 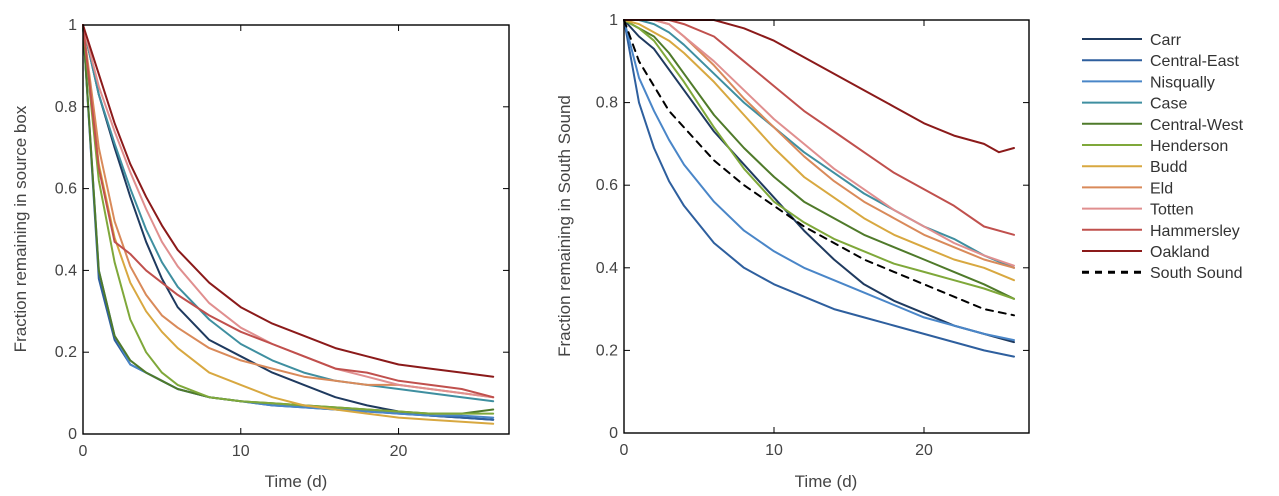 I want to click on legend-label-budd: Budd, so click(x=1168, y=167).